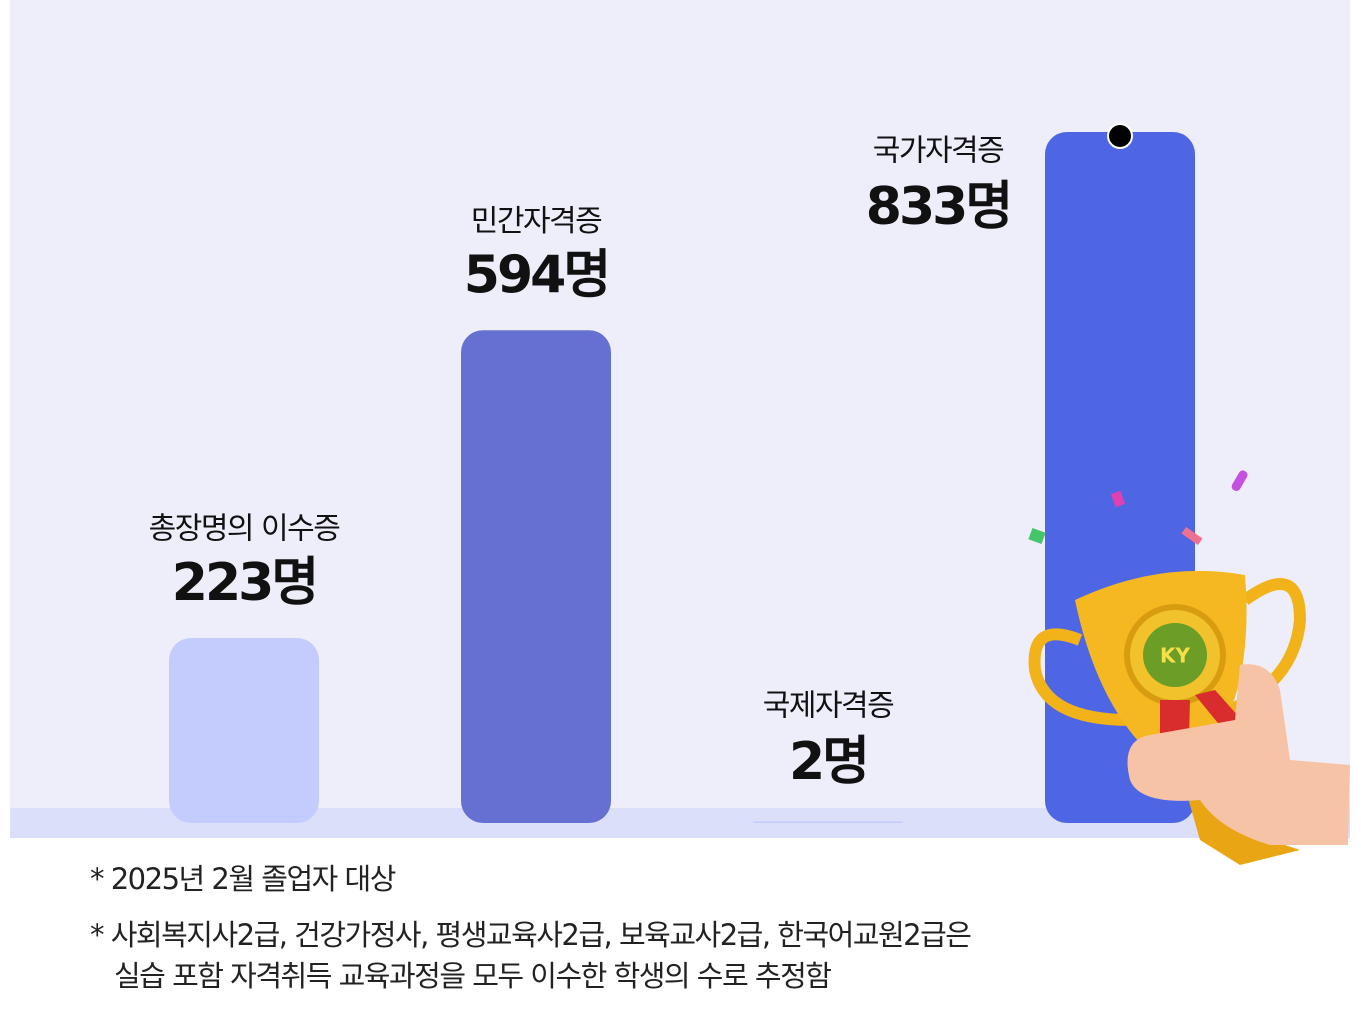 The width and height of the screenshot is (1361, 1020). Describe the element at coordinates (1120, 136) in the screenshot. I see `dot` at that location.